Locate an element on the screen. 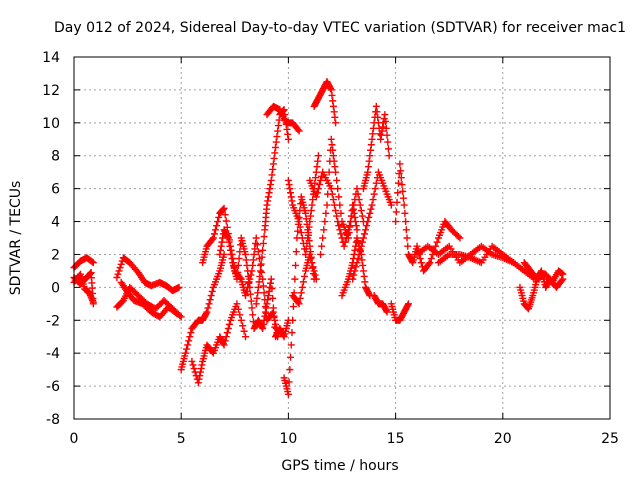  series-track-h is located at coordinates (219, 343).